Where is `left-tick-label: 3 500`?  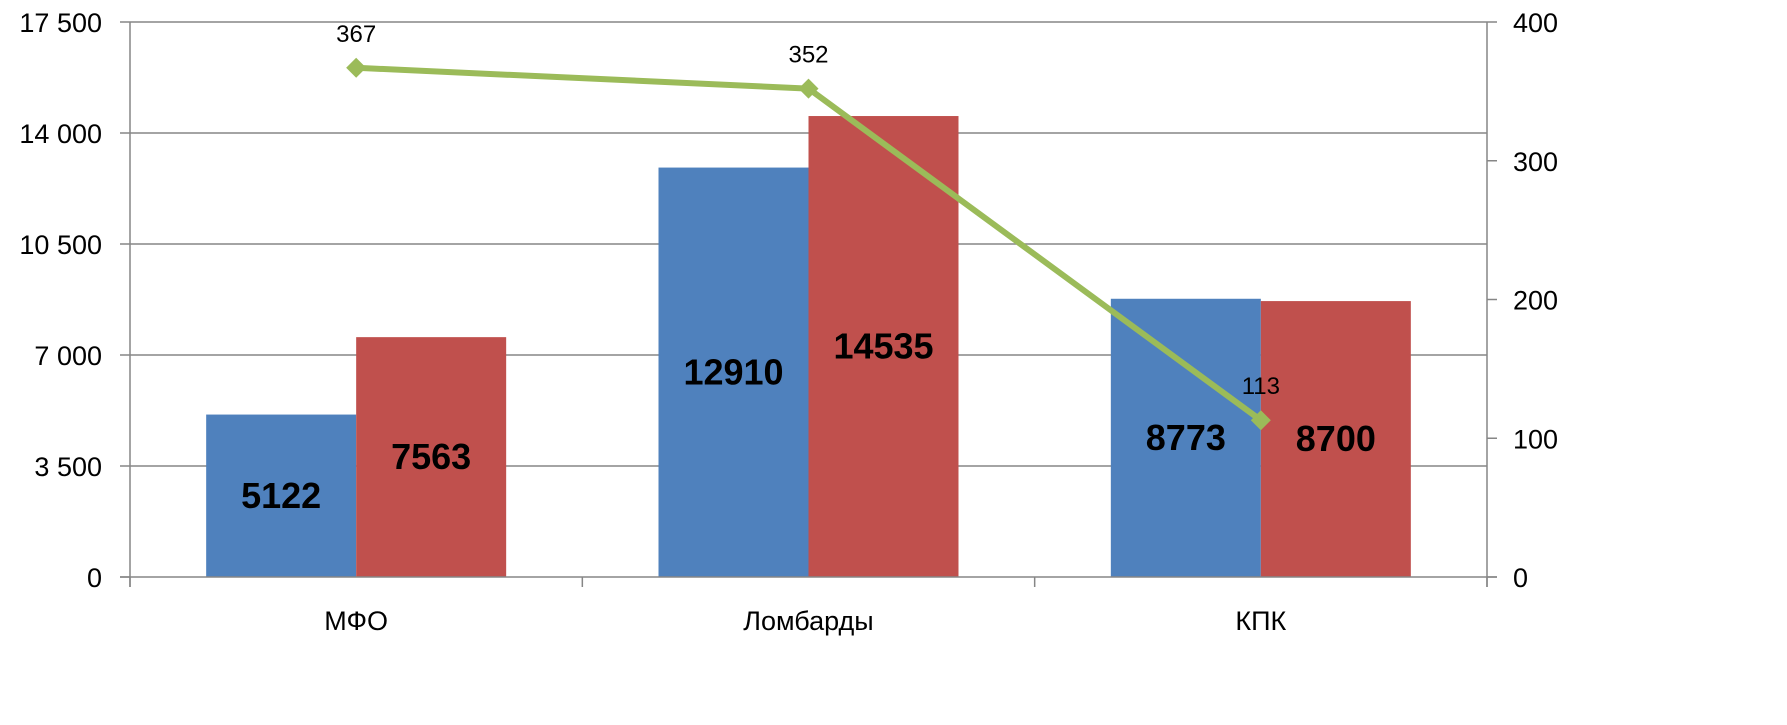
left-tick-label: 3 500 is located at coordinates (68, 467).